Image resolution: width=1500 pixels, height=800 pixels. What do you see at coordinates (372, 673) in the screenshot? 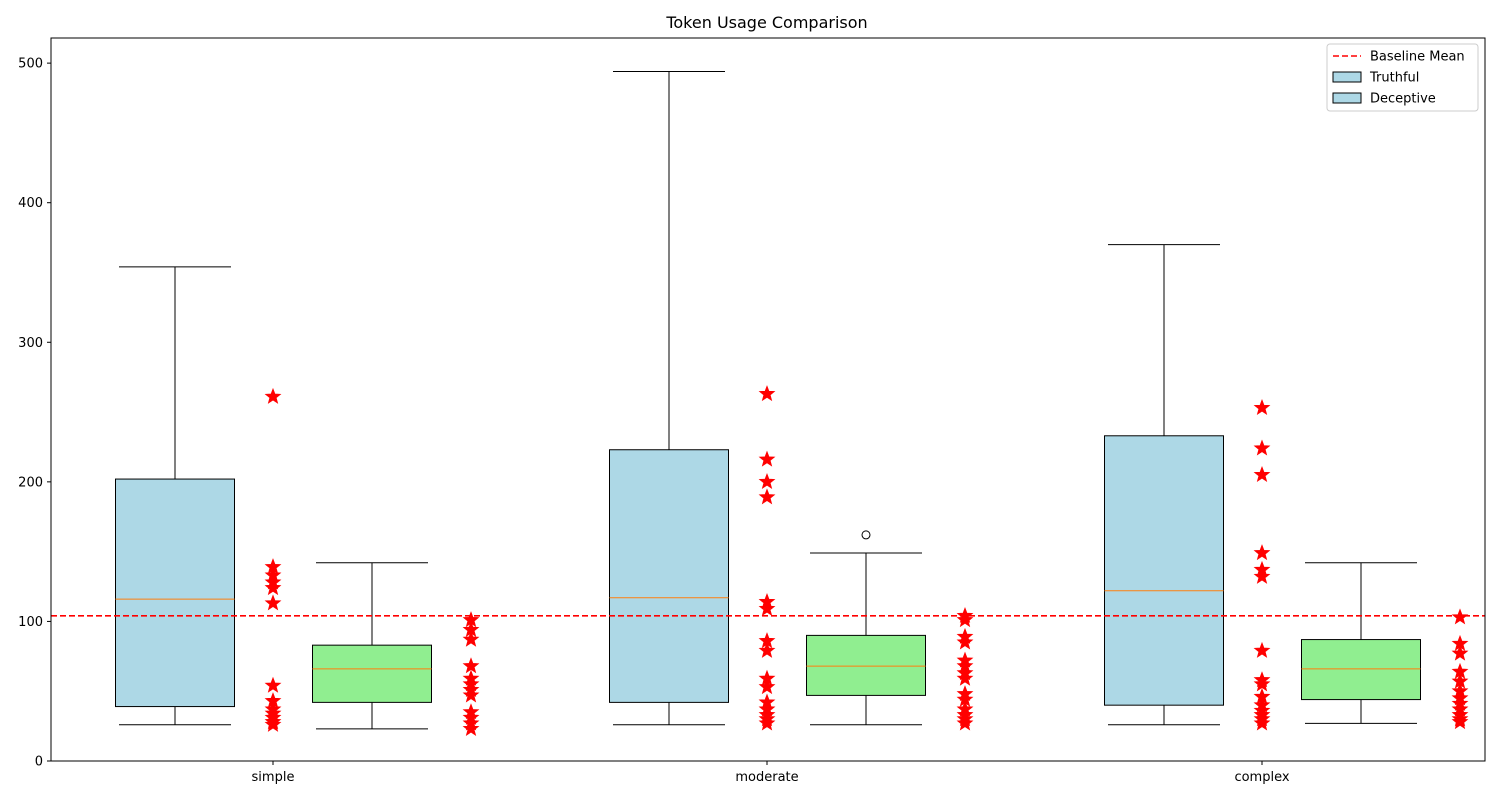
I see `deceptive-simple-box` at bounding box center [372, 673].